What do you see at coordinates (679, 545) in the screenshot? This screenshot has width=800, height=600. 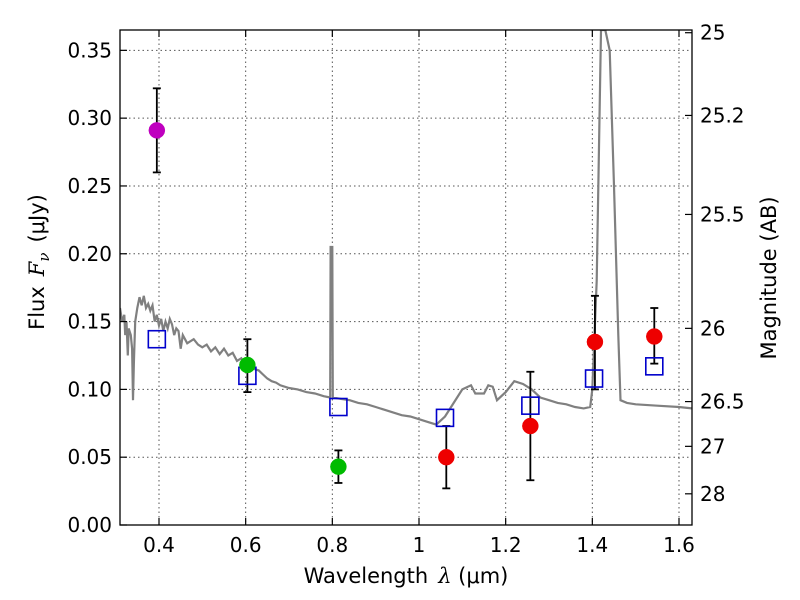 I see `x-tick-label: 1.6` at bounding box center [679, 545].